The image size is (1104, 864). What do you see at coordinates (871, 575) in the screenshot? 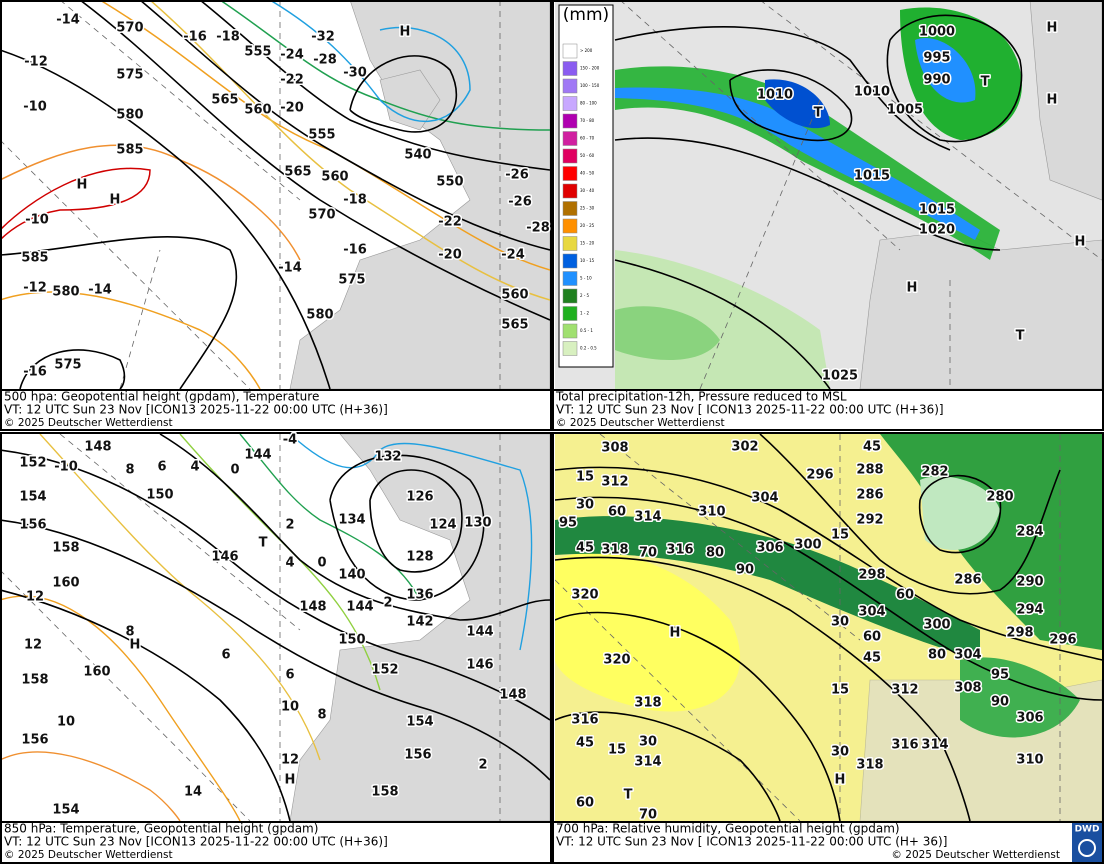
I see `contour-label: 298` at bounding box center [871, 575].